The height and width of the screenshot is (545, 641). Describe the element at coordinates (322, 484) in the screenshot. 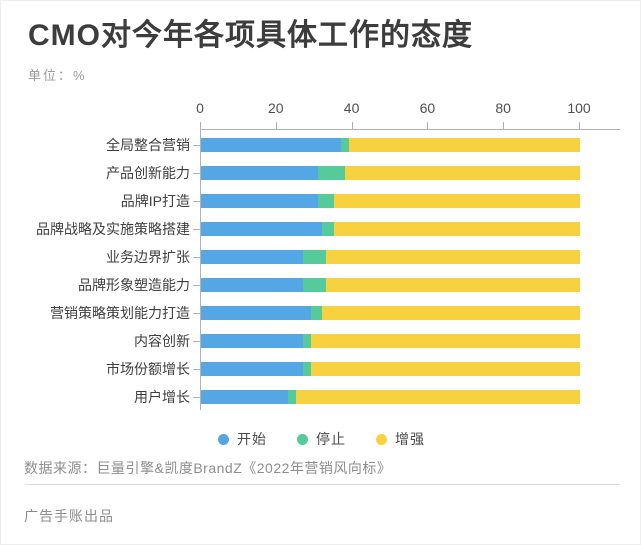

I see `divider` at that location.